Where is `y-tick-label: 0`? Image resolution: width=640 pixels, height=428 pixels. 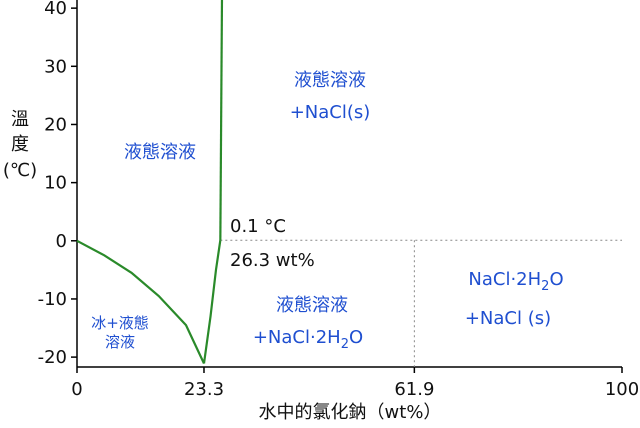 y-tick-label: 0 is located at coordinates (61, 241).